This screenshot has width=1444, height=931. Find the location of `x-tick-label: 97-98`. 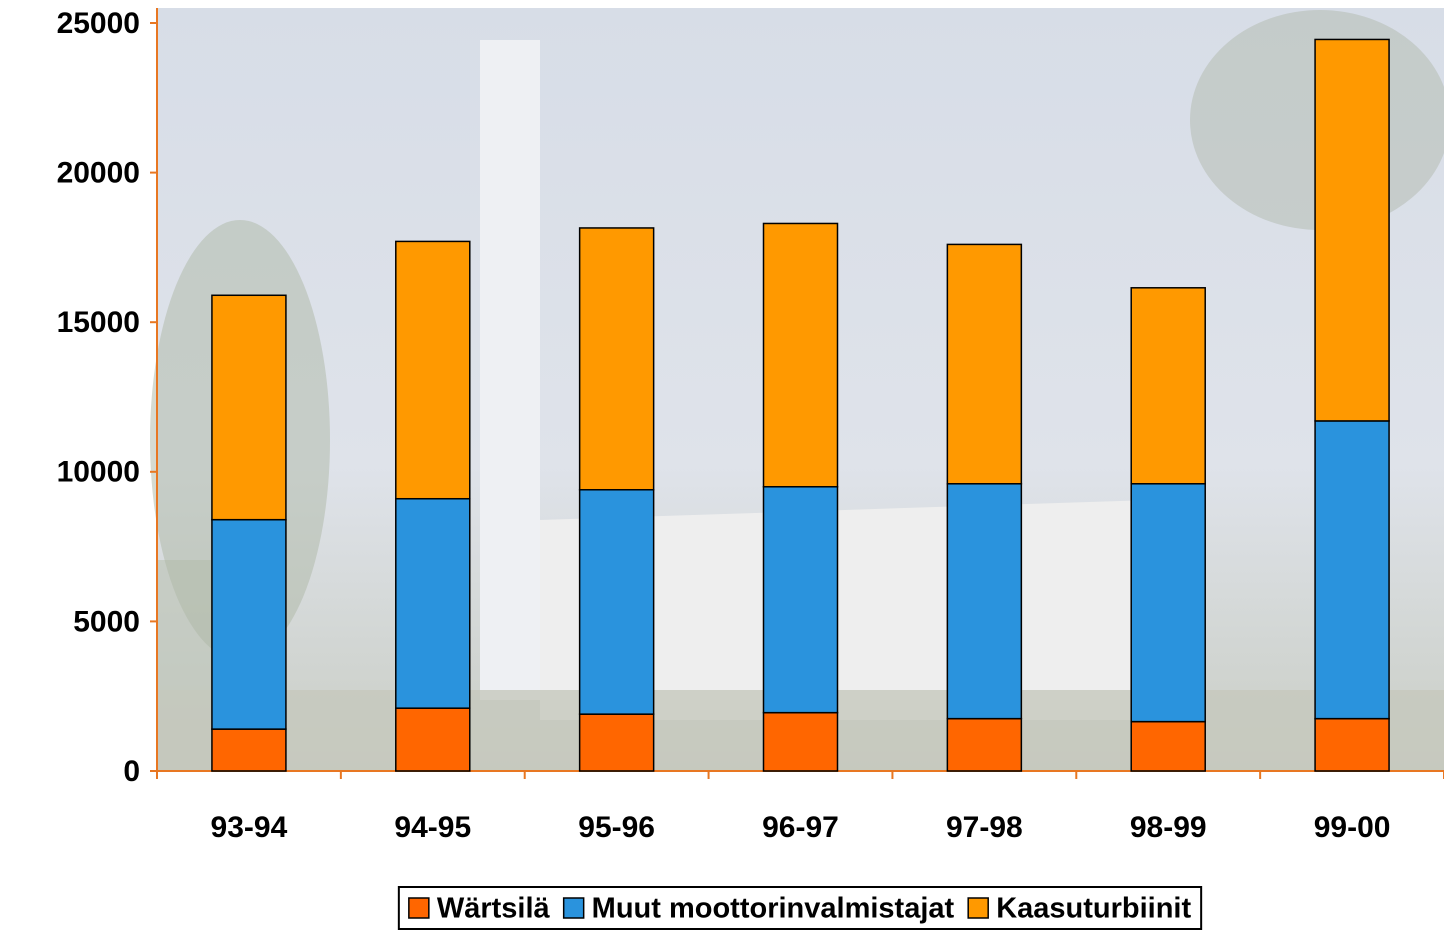

x-tick-label: 97-98 is located at coordinates (984, 827).